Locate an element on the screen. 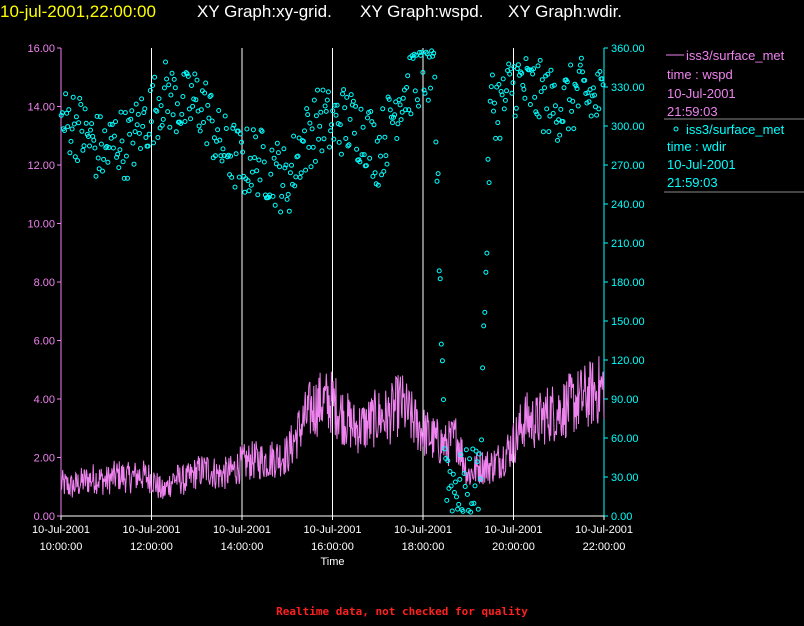  x-tick-date-label: 10-Jul-2001 is located at coordinates (242, 530).